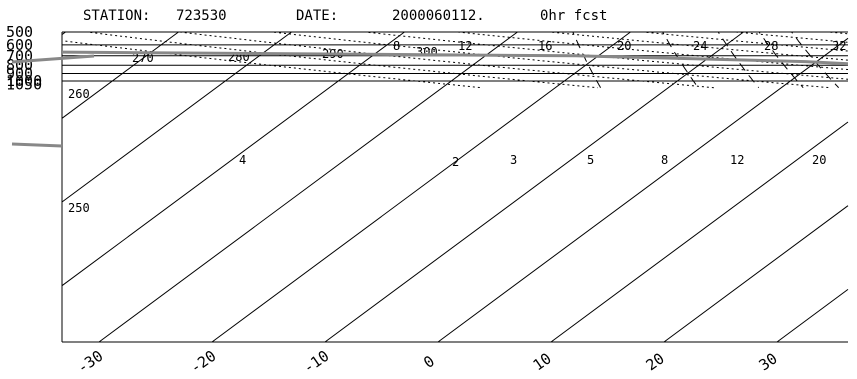 The width and height of the screenshot is (857, 379). What do you see at coordinates (542, 361) in the screenshot?
I see `temperature-tick-label: 10` at bounding box center [542, 361].